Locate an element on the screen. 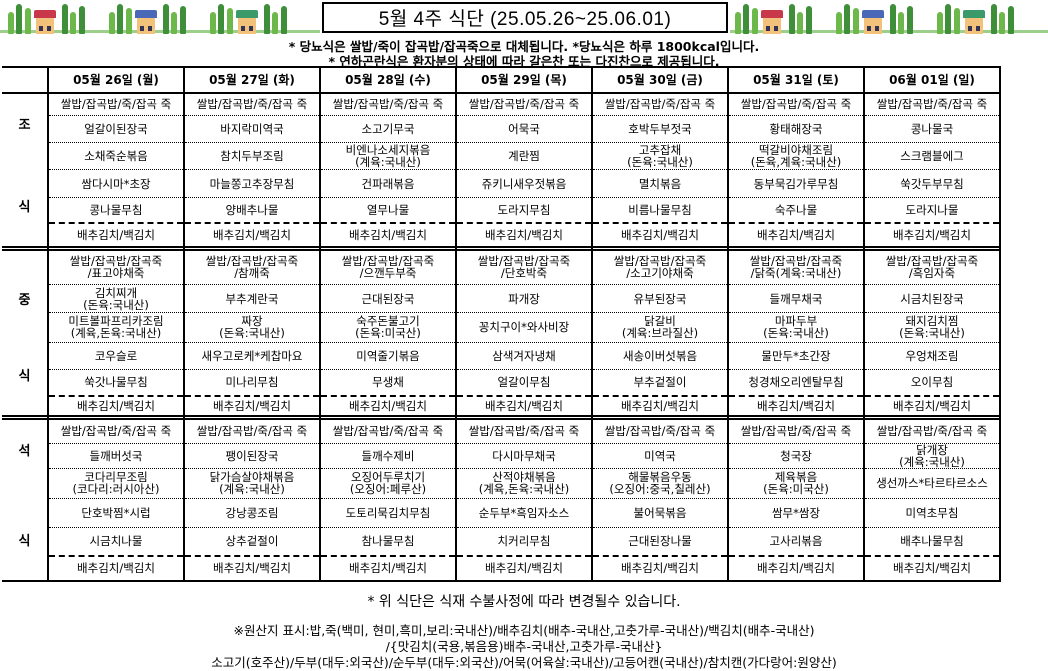  menu-cell: 고추잡채 (돈육:국내산) is located at coordinates (660, 156).